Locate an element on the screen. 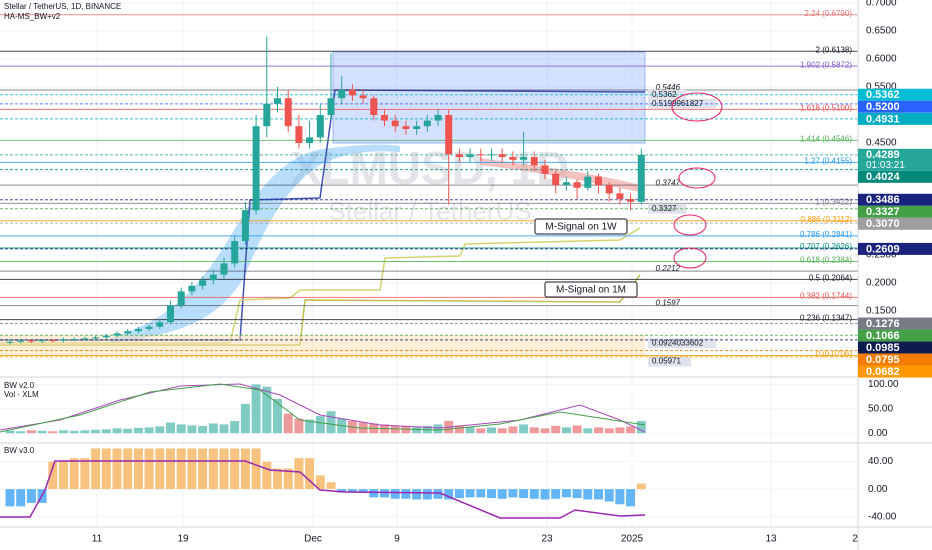 The image size is (932, 550). price-label: 0.3486 is located at coordinates (883, 200).